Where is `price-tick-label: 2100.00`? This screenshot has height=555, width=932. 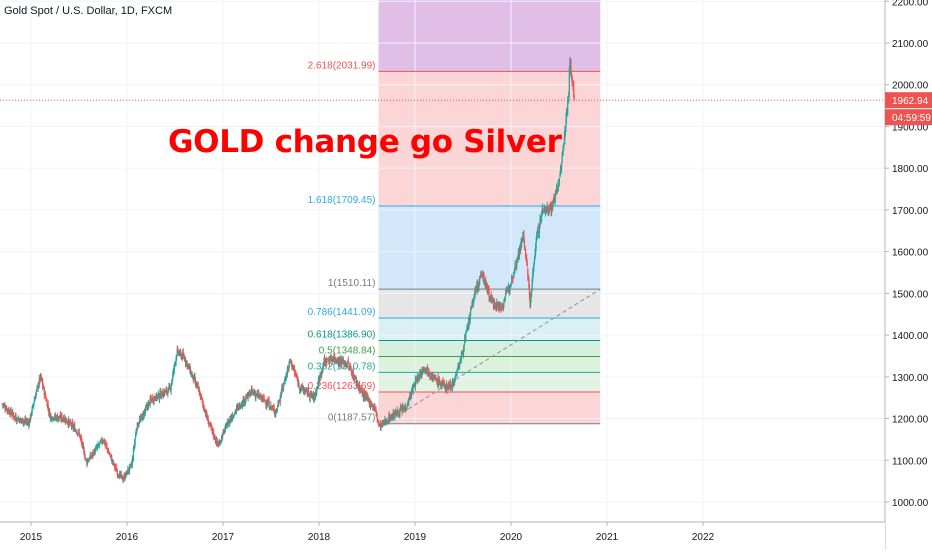 price-tick-label: 2100.00 is located at coordinates (910, 44).